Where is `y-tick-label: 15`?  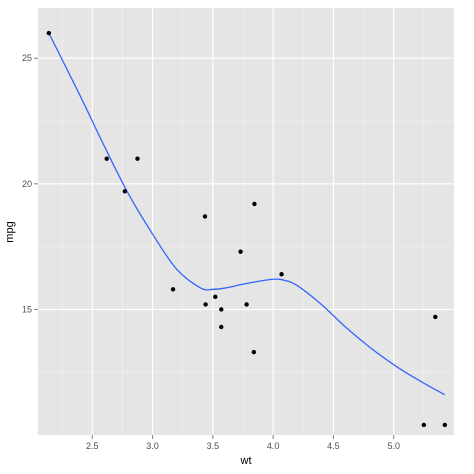
y-tick-label: 15 is located at coordinates (27, 309).